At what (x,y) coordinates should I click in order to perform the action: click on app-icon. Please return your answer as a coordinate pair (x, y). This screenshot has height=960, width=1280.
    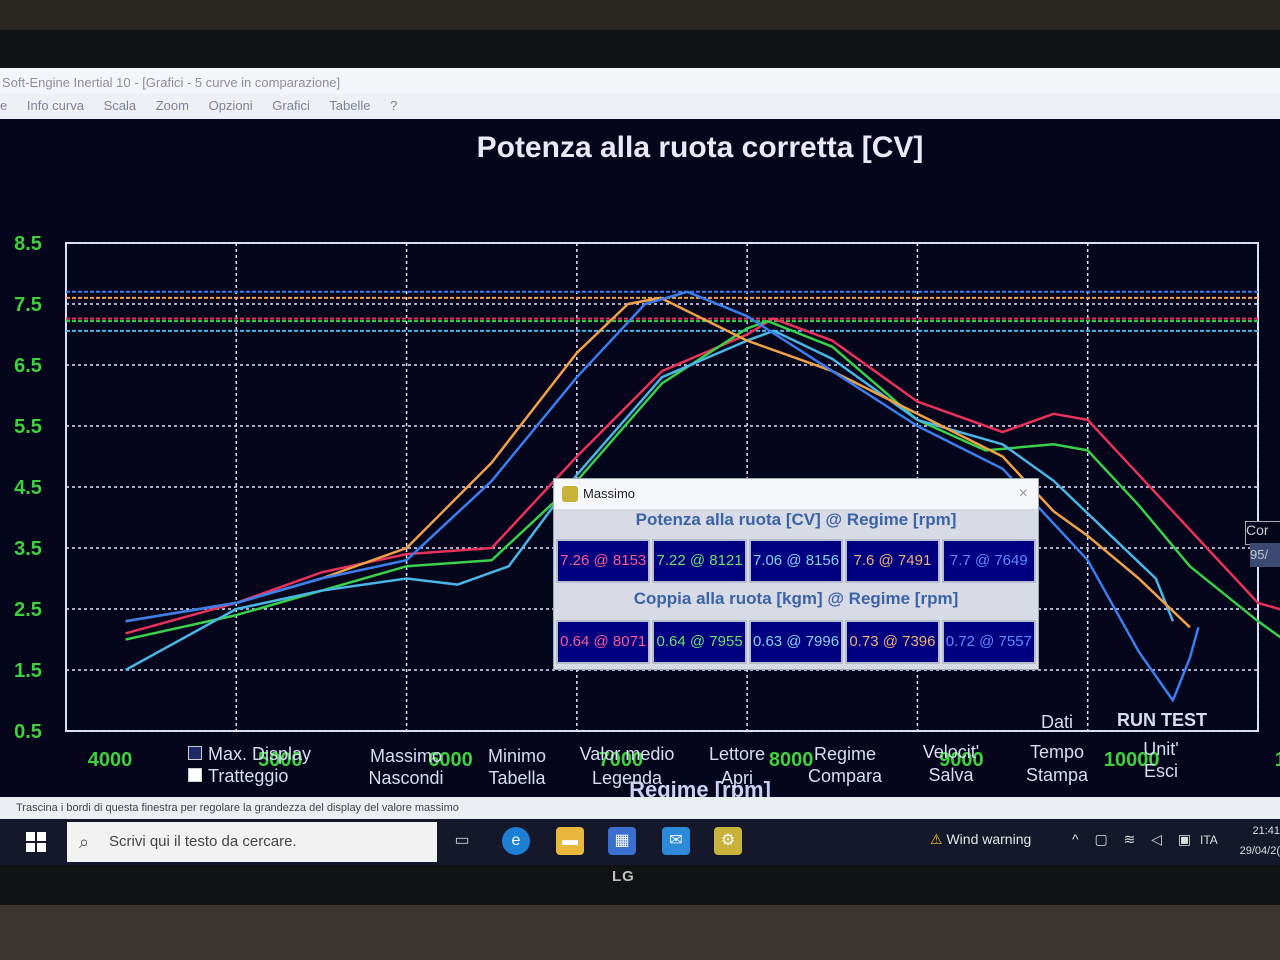
    Looking at the image, I should click on (570, 494).